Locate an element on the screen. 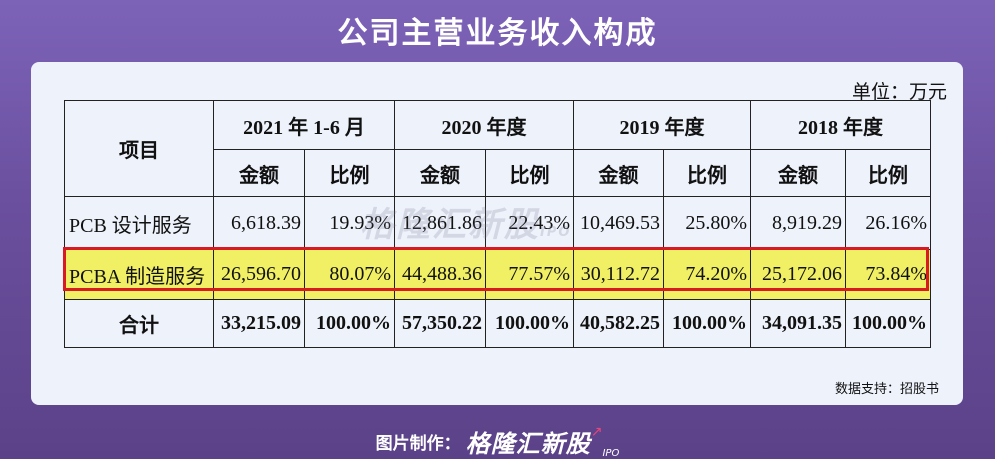  row-label: 合计 is located at coordinates (139, 323).